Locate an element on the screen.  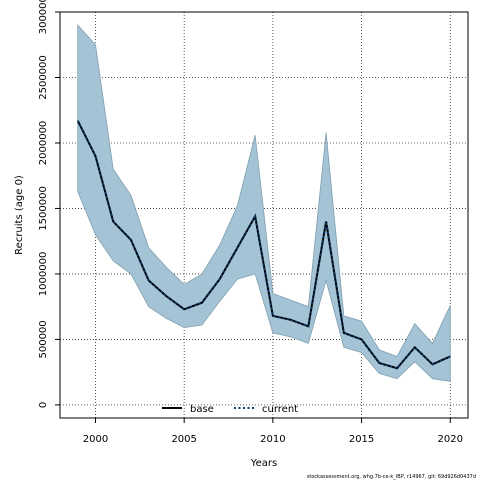
y-tick-label: 3000000 is located at coordinates (43, 17).